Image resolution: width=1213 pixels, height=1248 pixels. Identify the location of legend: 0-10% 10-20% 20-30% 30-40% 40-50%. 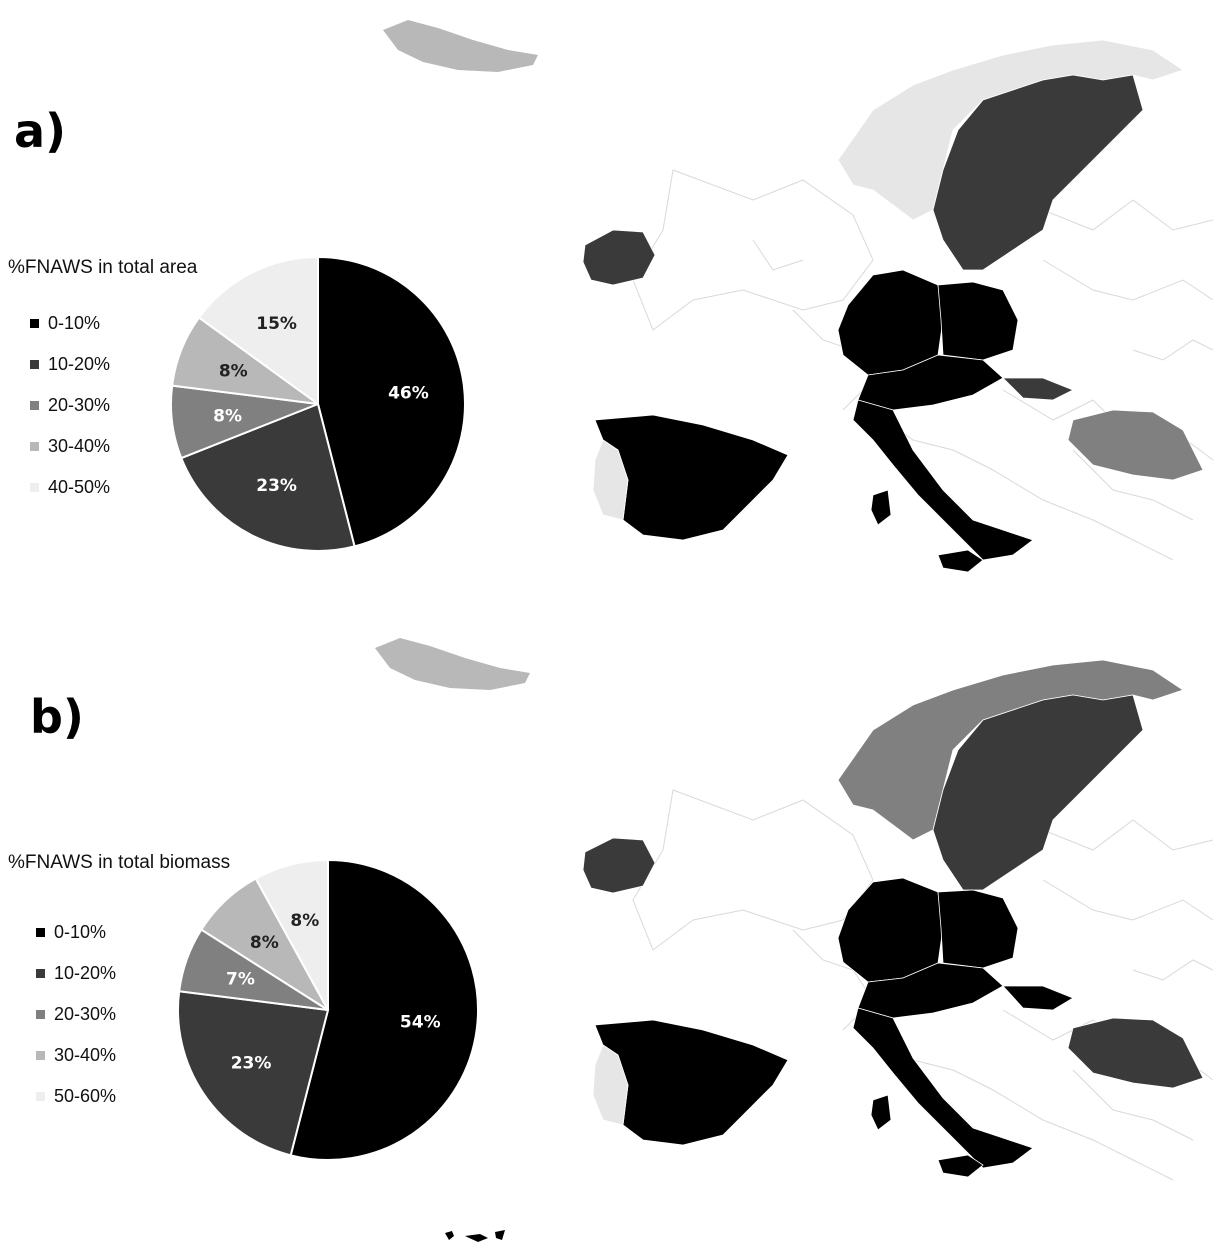
(70, 405).